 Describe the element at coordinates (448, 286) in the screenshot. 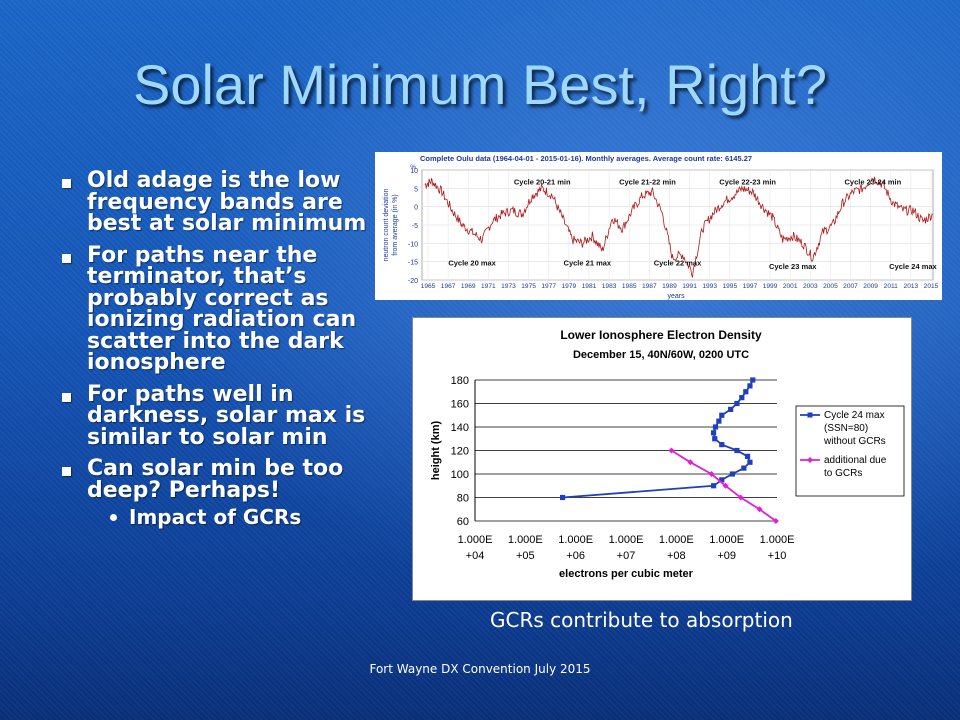

I see `x-tick-label: 1967` at that location.